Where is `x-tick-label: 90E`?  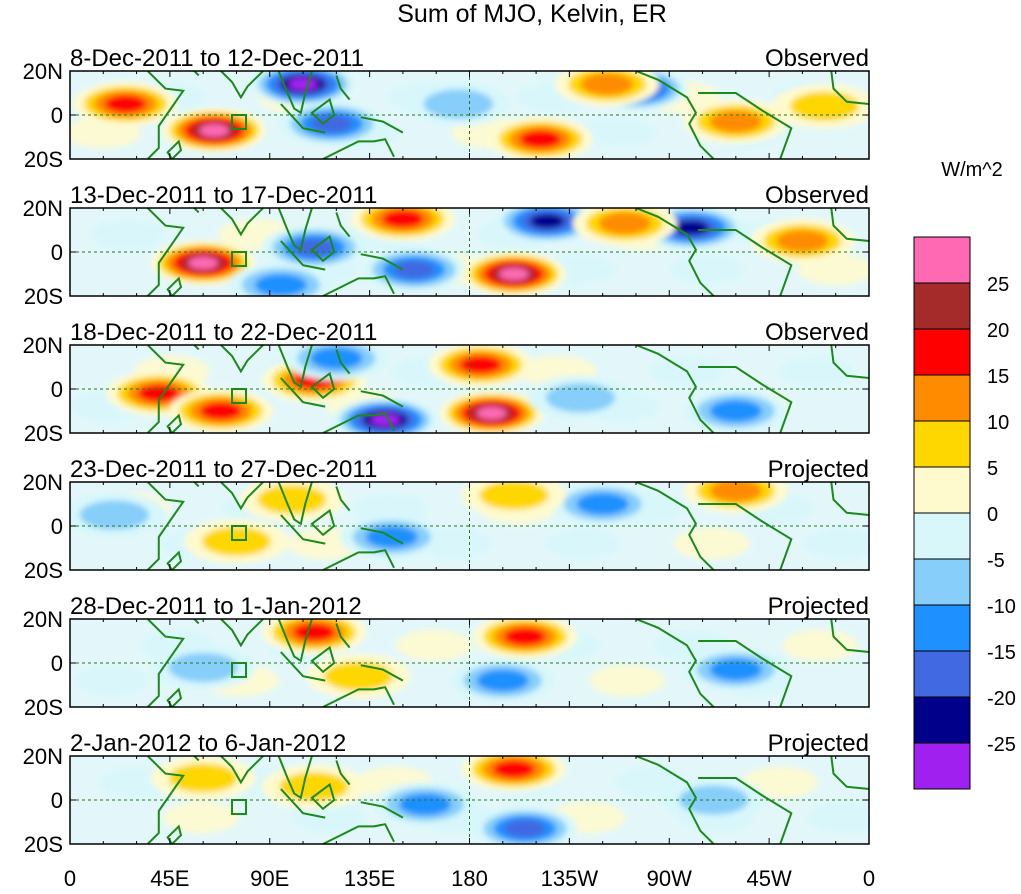
x-tick-label: 90E is located at coordinates (269, 877).